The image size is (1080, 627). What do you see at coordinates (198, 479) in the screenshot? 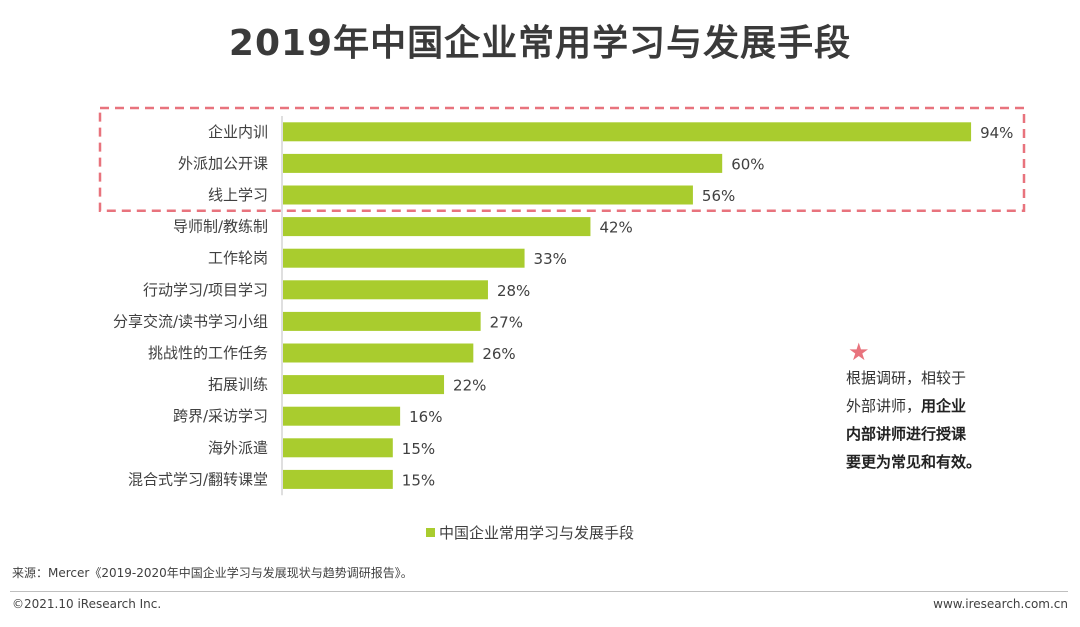
I see `category-label: 混合式学习/翻转课堂` at bounding box center [198, 479].